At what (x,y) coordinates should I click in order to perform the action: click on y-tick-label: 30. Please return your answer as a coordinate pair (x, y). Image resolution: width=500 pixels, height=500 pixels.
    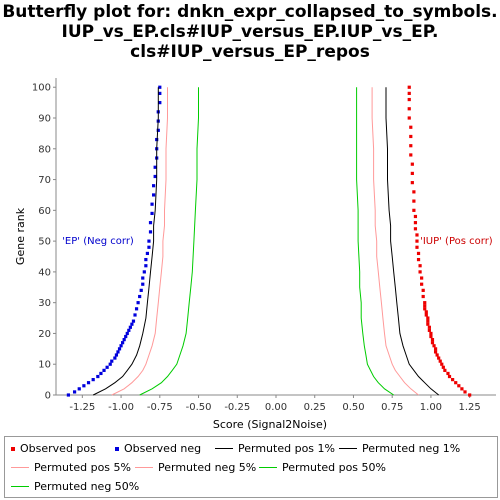
    Looking at the image, I should click on (44, 303).